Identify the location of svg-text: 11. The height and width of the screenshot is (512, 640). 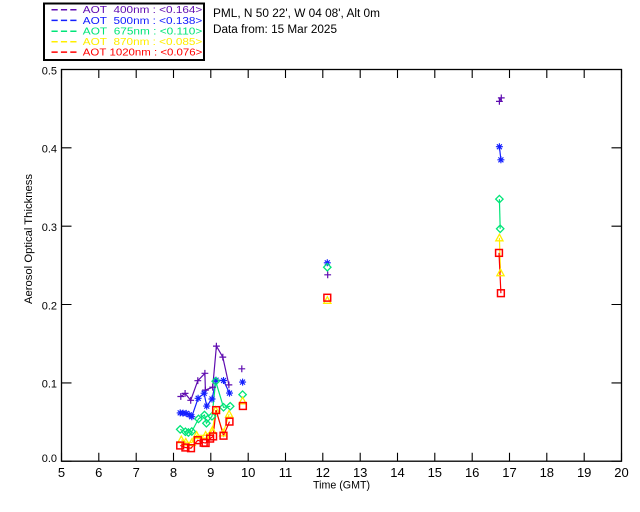
(286, 472).